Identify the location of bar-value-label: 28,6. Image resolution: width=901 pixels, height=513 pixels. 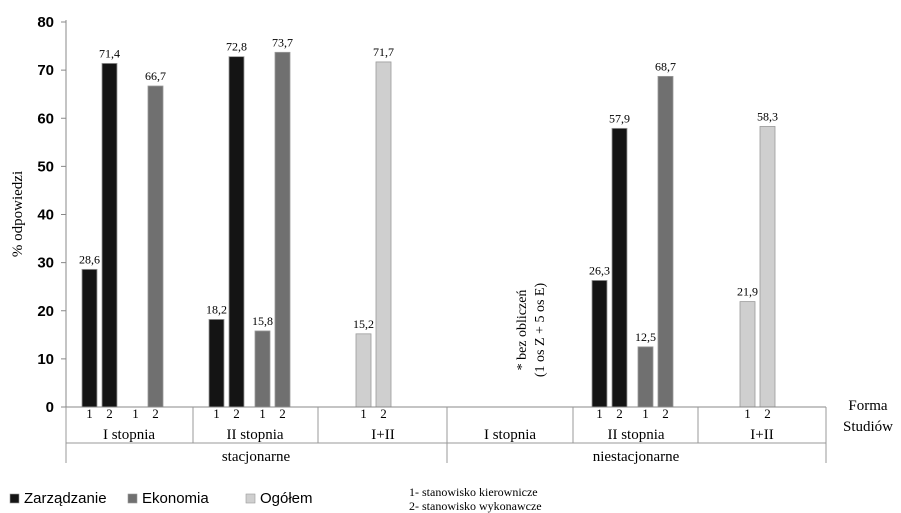
(89, 259).